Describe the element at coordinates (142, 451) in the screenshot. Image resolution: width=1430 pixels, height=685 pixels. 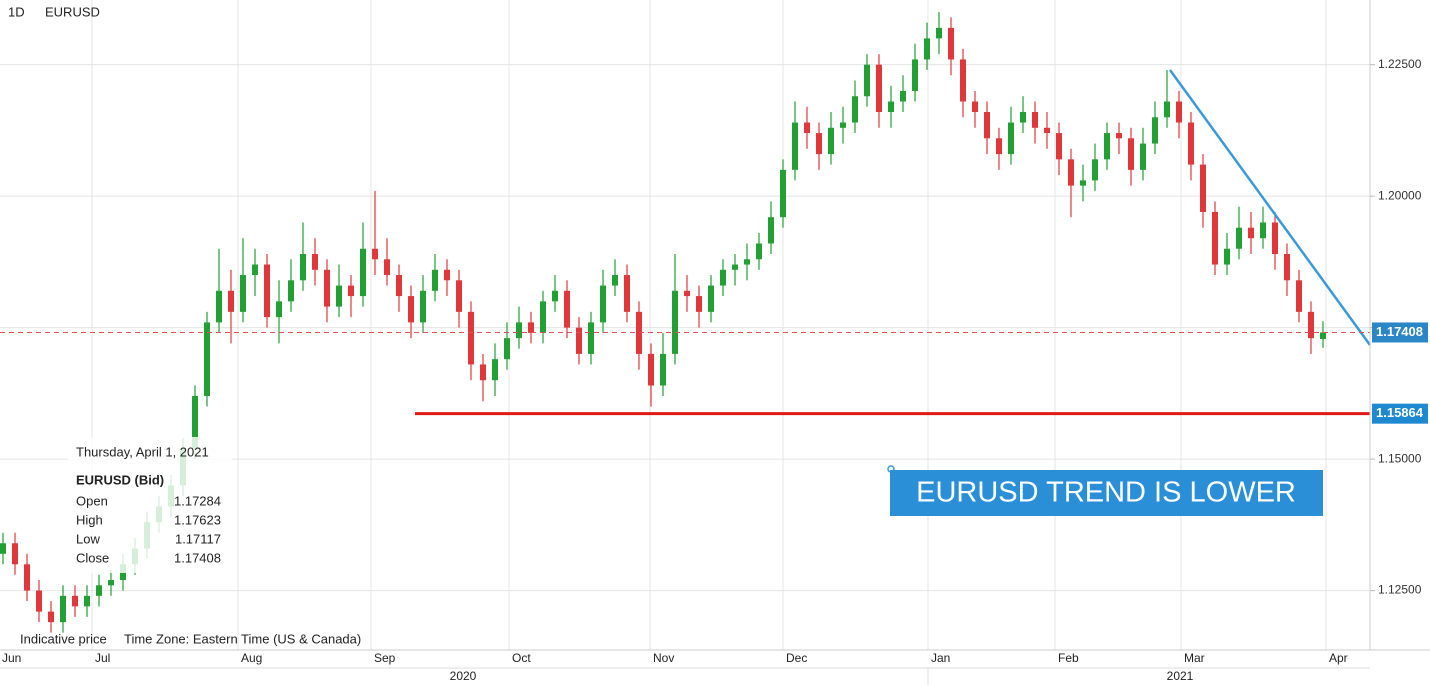
I see `info-date: Thursday, April 1, 2021` at that location.